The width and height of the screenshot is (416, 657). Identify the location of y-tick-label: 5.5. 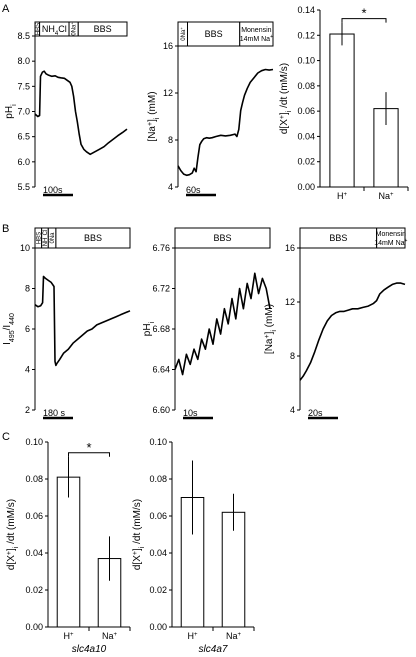
(23, 187).